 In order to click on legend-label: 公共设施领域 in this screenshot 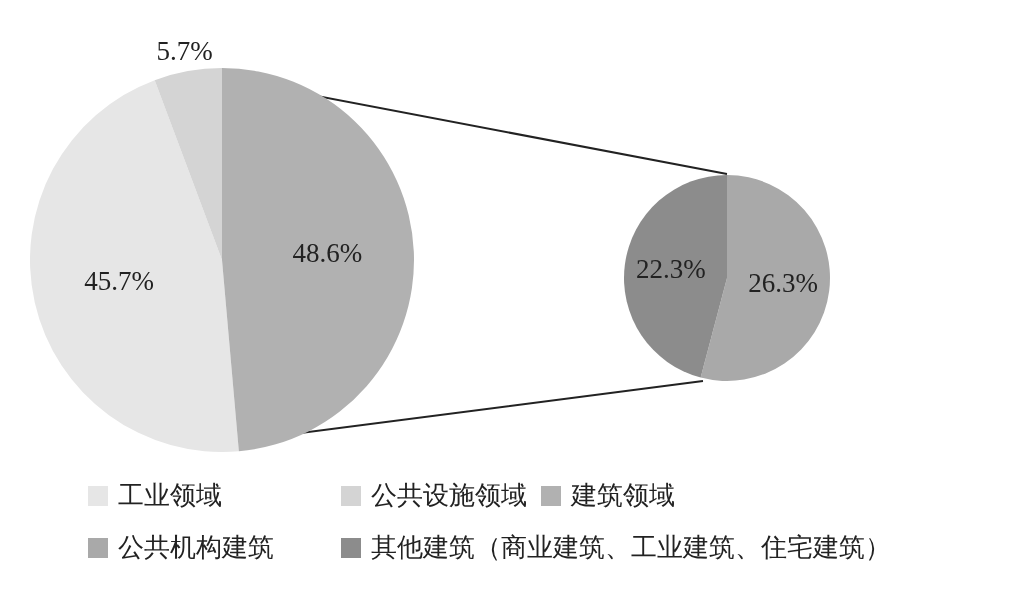, I will do `click(449, 495)`.